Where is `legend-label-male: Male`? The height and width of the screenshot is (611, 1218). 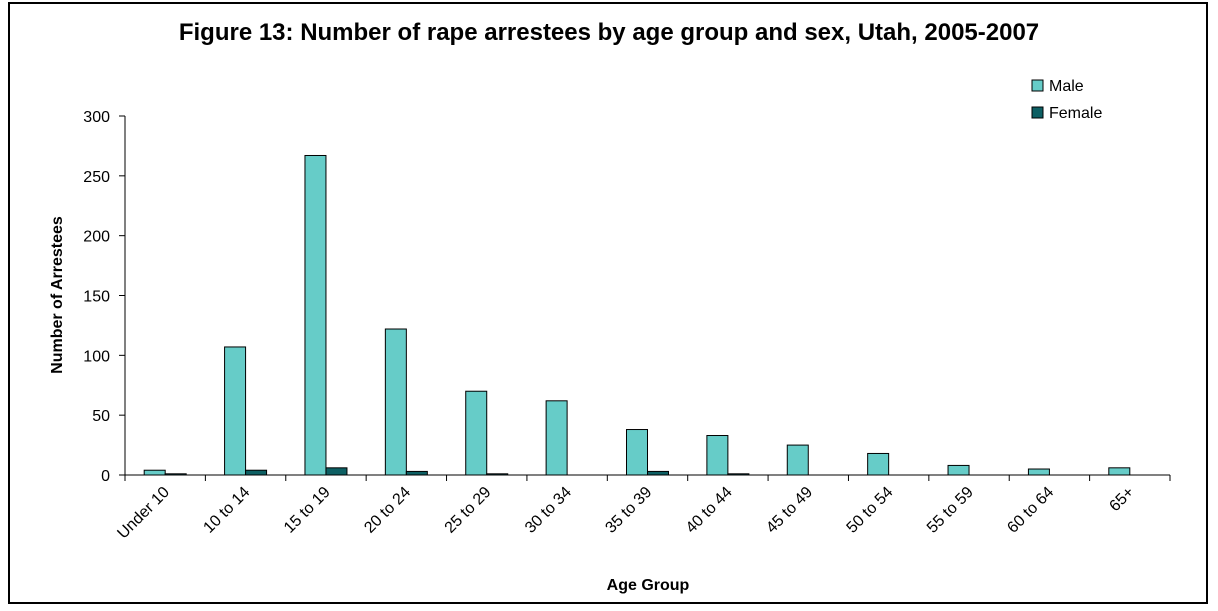
legend-label-male: Male is located at coordinates (1066, 86).